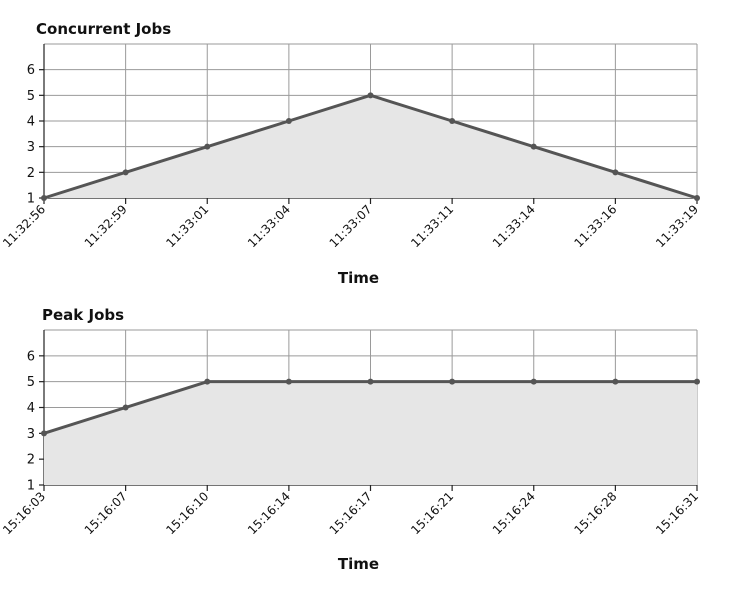  Describe the element at coordinates (595, 513) in the screenshot. I see `x-tick-label: 15:16:28` at that location.